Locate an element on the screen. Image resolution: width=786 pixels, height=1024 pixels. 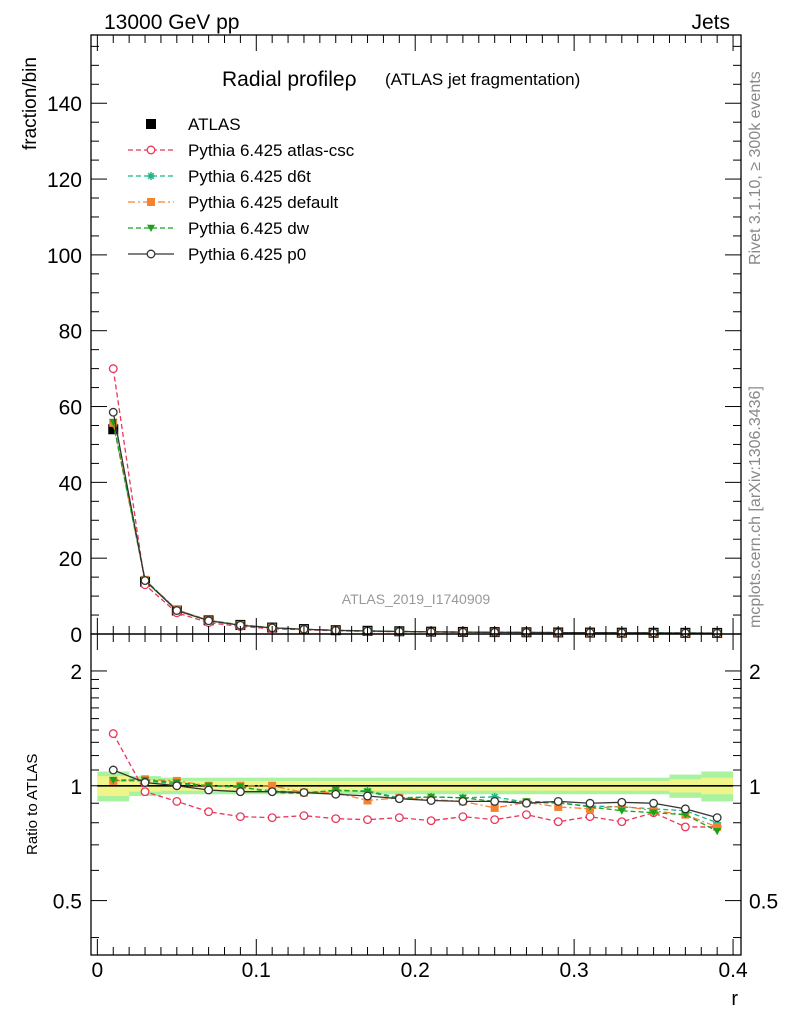
ratio-y-tick-label: 0.5 is located at coordinates (67, 902).